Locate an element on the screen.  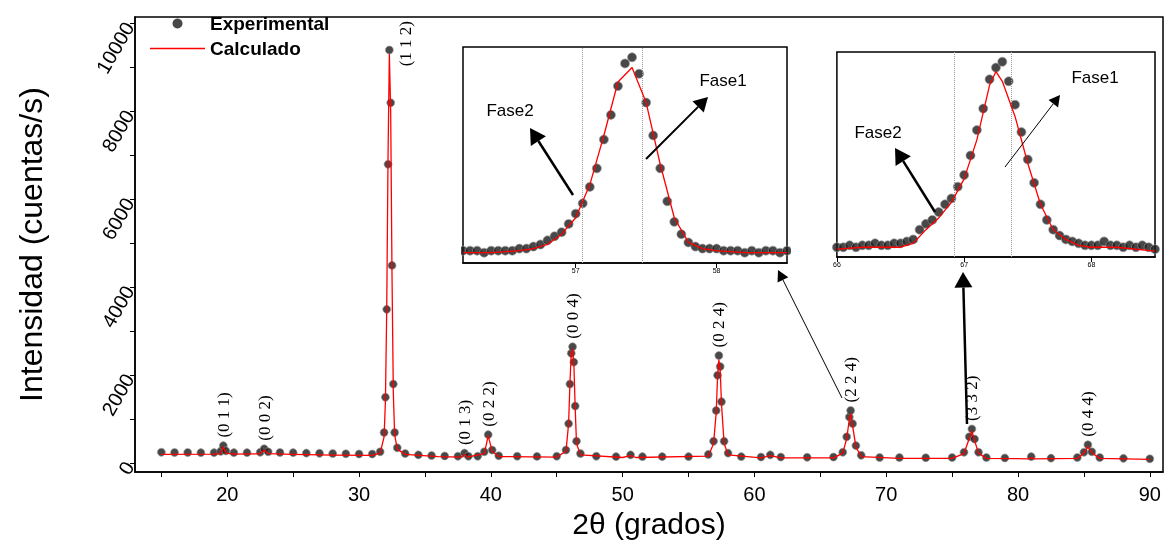
legend-label: Experimental is located at coordinates (270, 23).